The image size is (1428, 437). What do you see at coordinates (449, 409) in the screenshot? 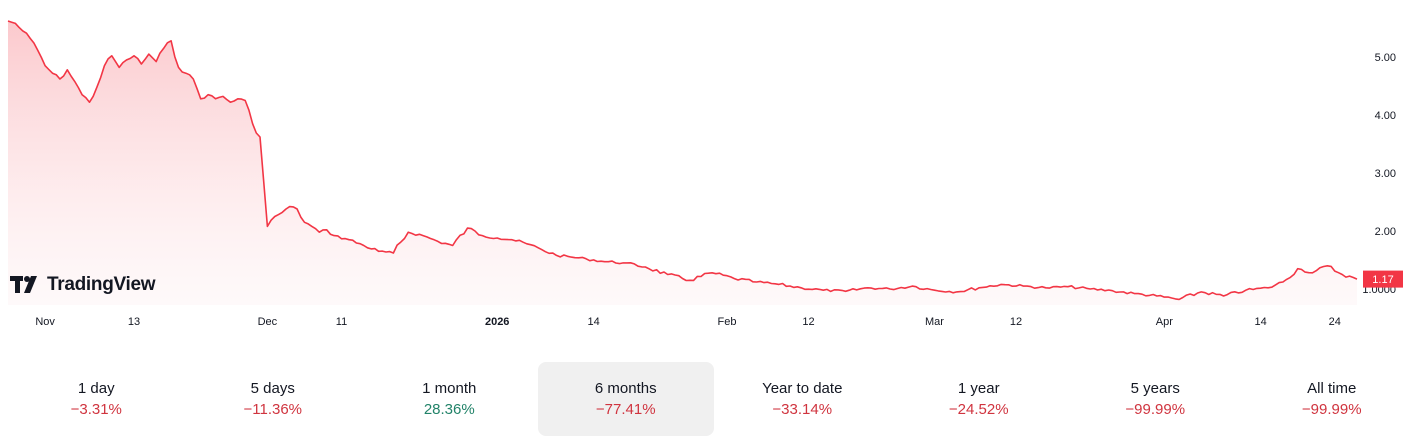
I see `range-change-value: 28.36%` at bounding box center [449, 409].